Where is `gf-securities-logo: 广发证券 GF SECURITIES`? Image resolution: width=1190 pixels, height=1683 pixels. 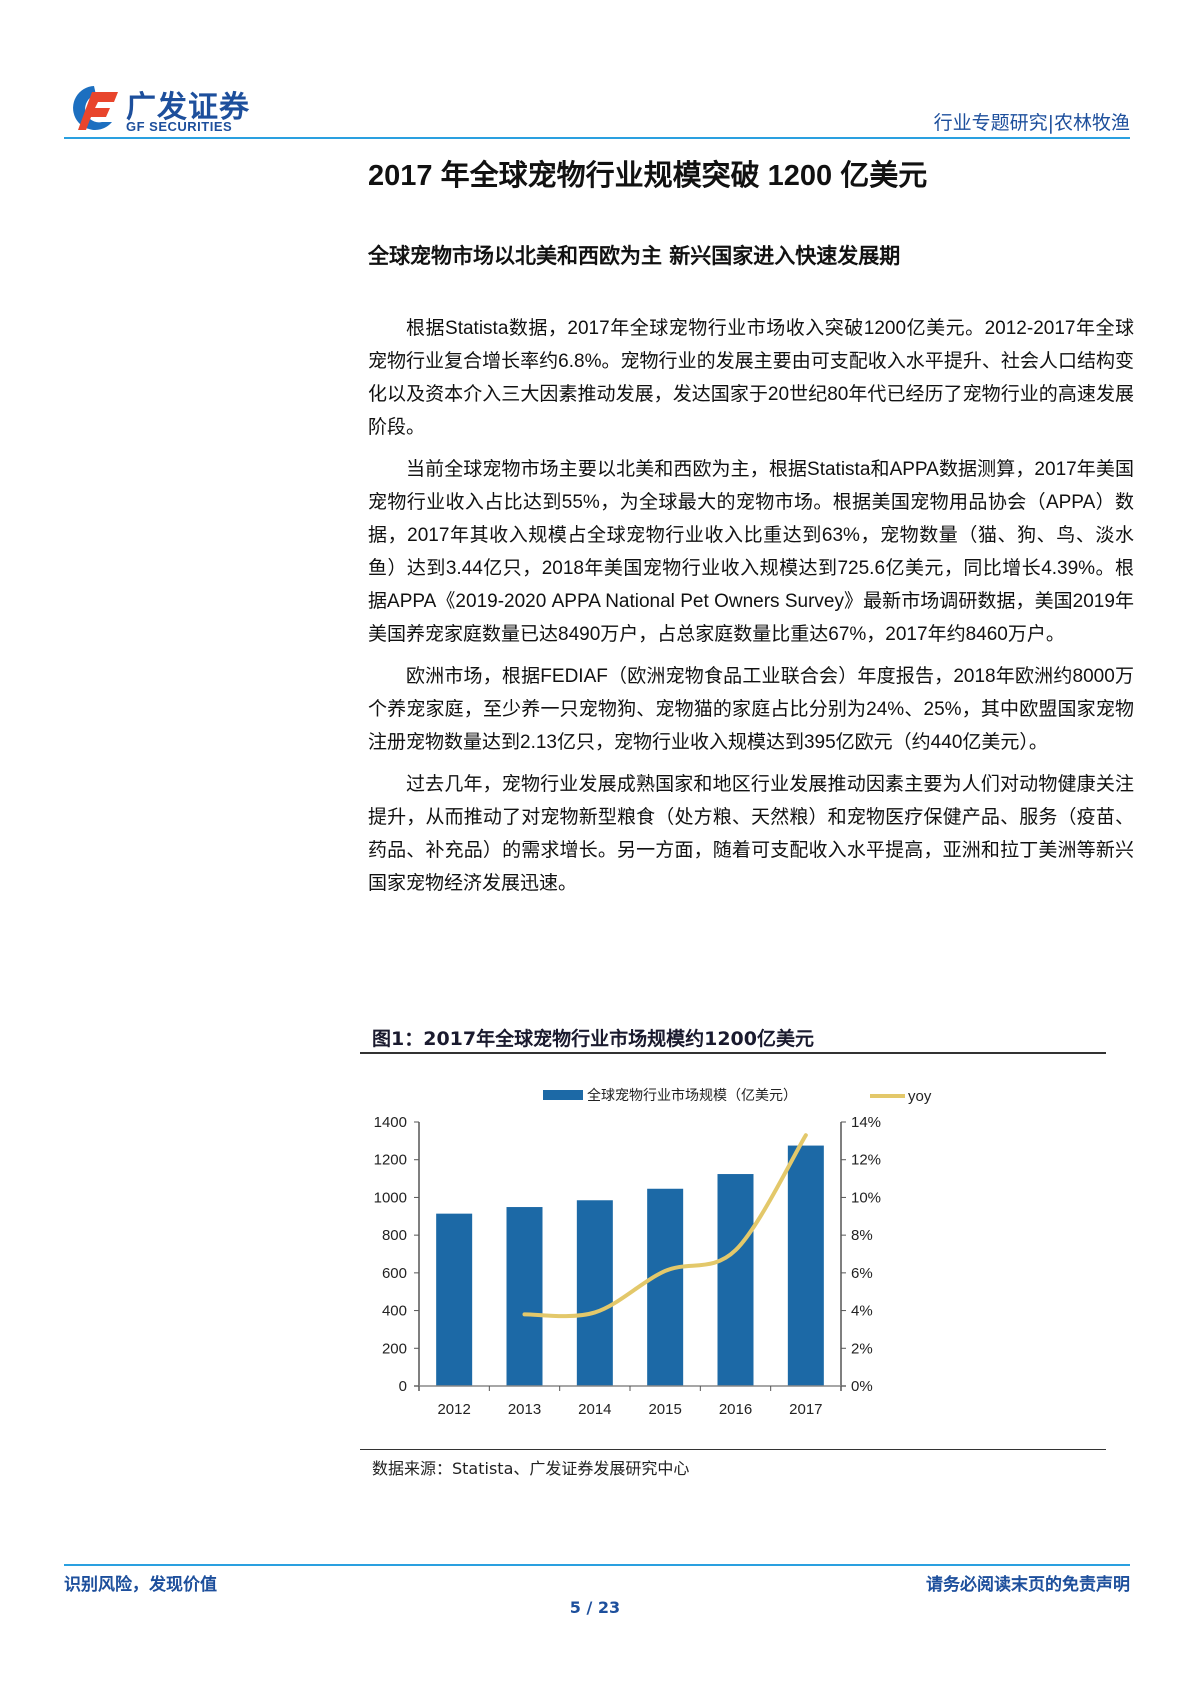
gf-securities-logo: 广发证券 GF SECURITIES is located at coordinates (166, 110).